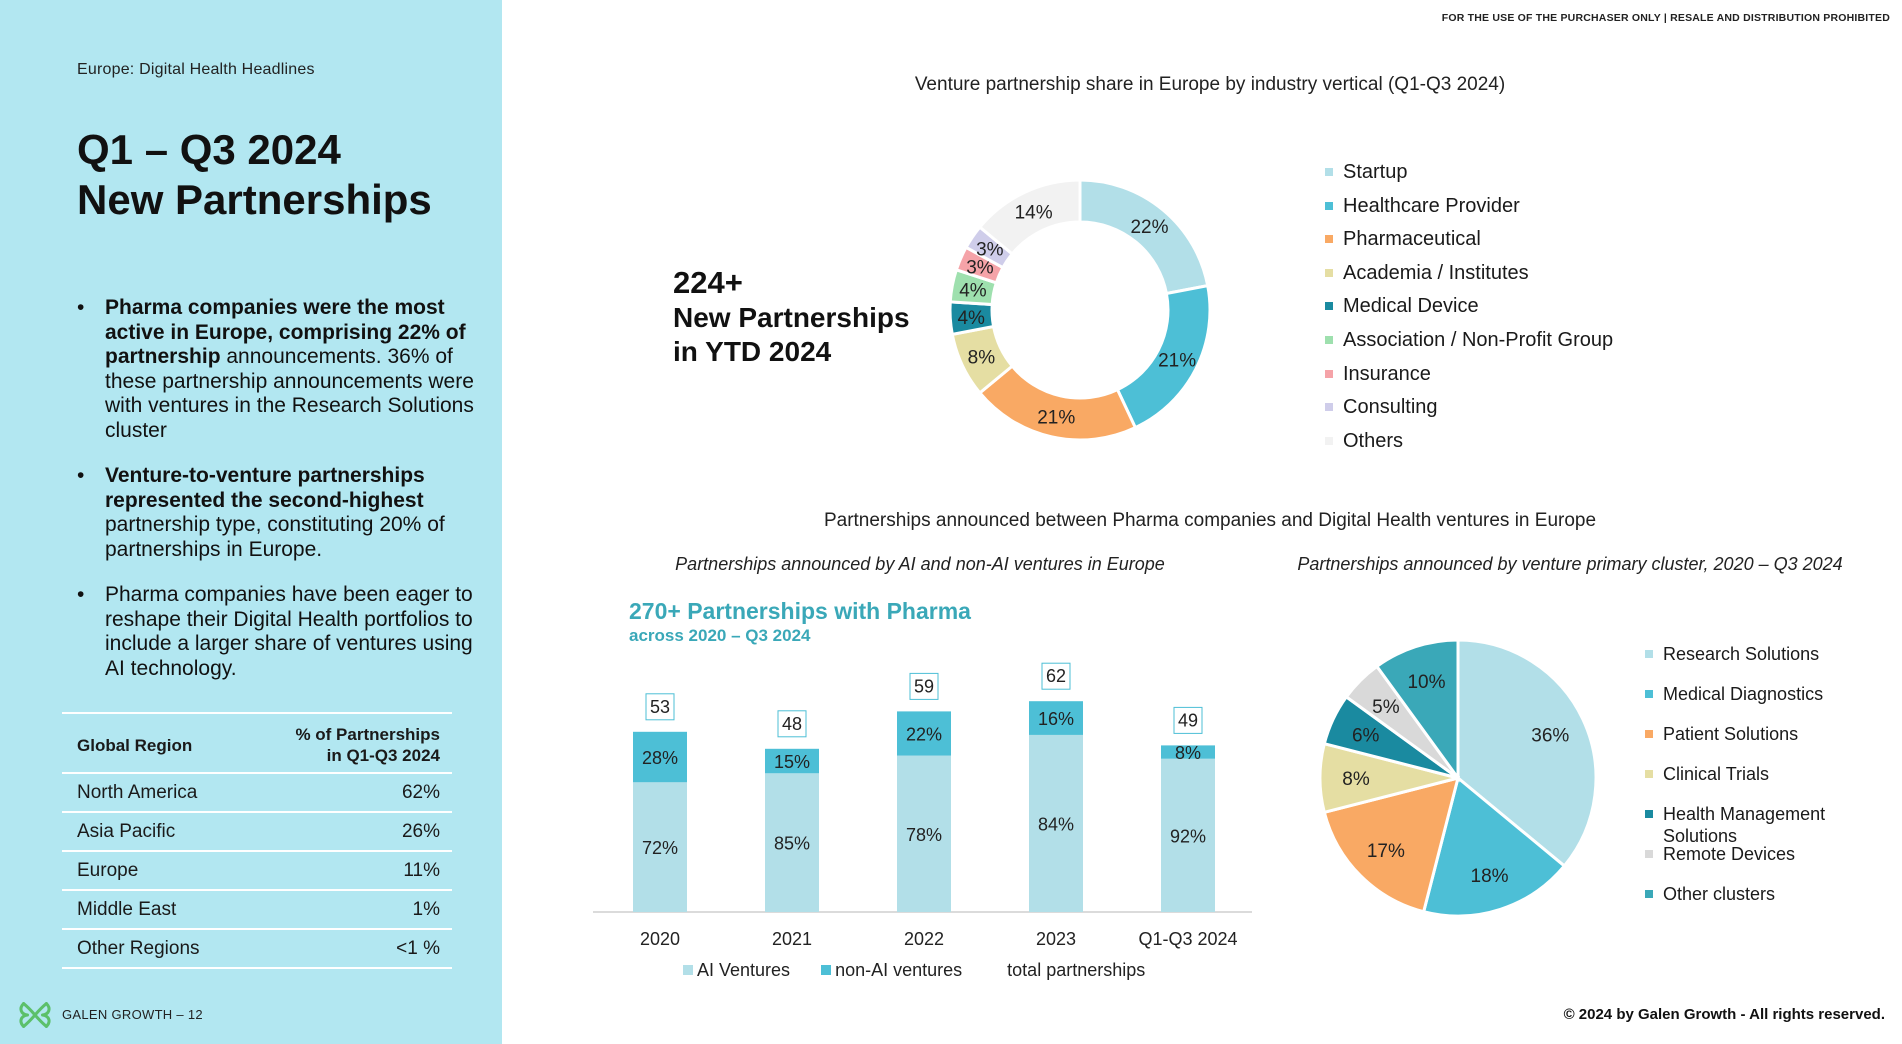  What do you see at coordinates (1490, 876) in the screenshot?
I see `pie-data-label: 18%` at bounding box center [1490, 876].